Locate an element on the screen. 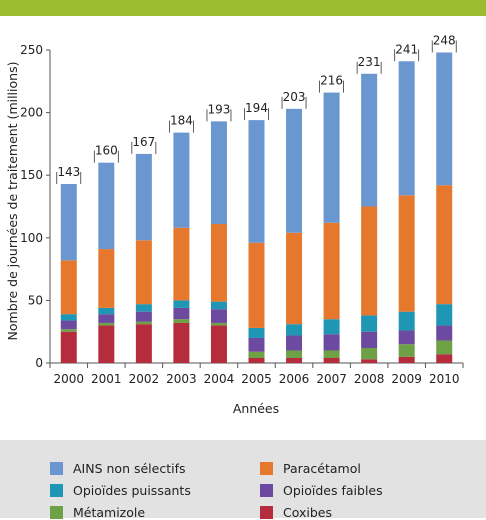  legend-swatch-opioides-faibles is located at coordinates (266, 490).